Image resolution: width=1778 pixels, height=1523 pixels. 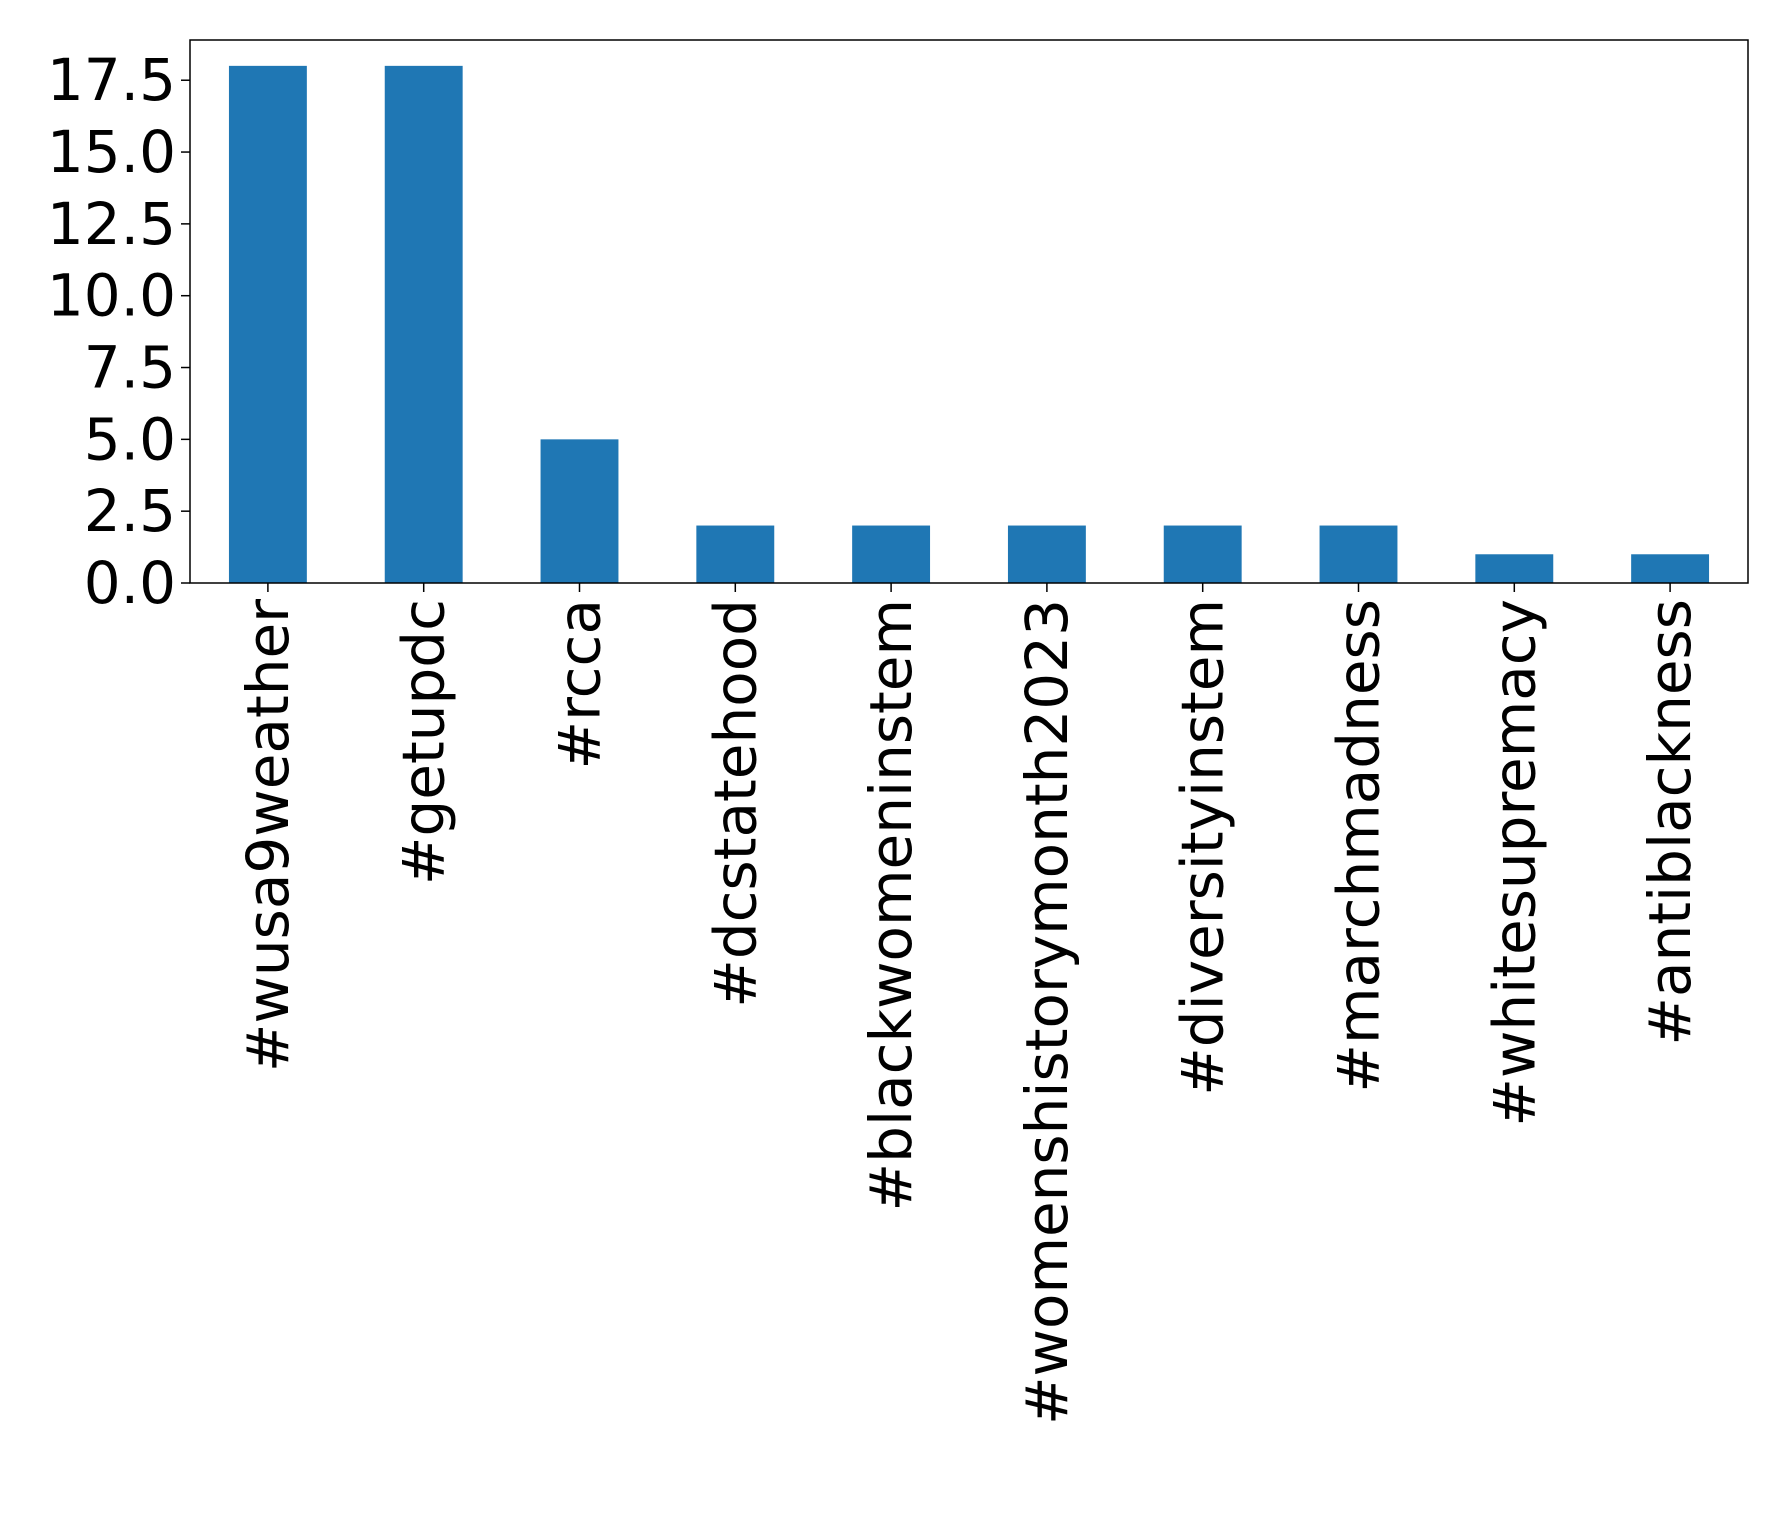 What do you see at coordinates (111, 296) in the screenshot?
I see `y-tick-label: 10.0` at bounding box center [111, 296].